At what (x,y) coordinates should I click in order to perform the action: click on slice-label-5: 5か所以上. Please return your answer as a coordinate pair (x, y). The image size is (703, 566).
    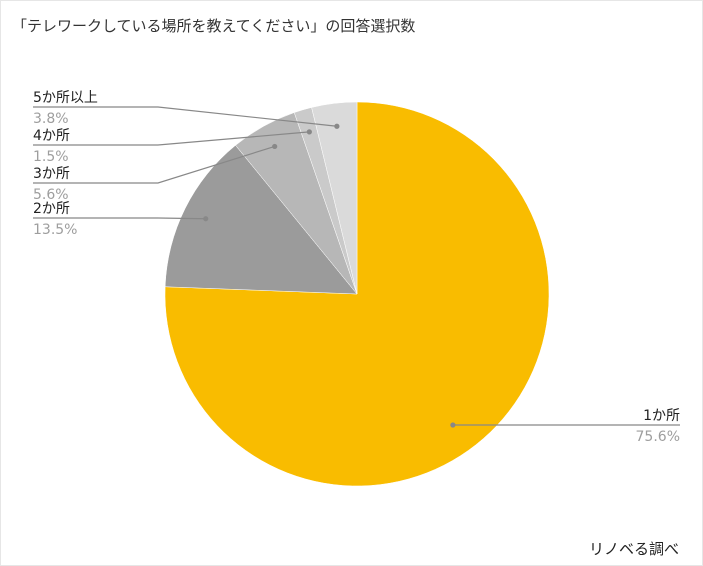
    Looking at the image, I should click on (65, 98).